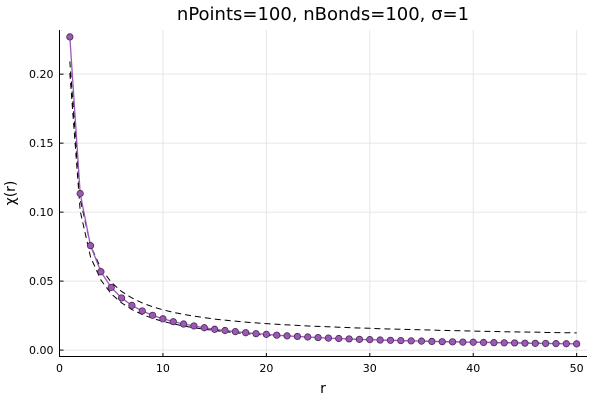 The height and width of the screenshot is (403, 600). What do you see at coordinates (59, 368) in the screenshot?
I see `x-tick-label: 0` at bounding box center [59, 368].